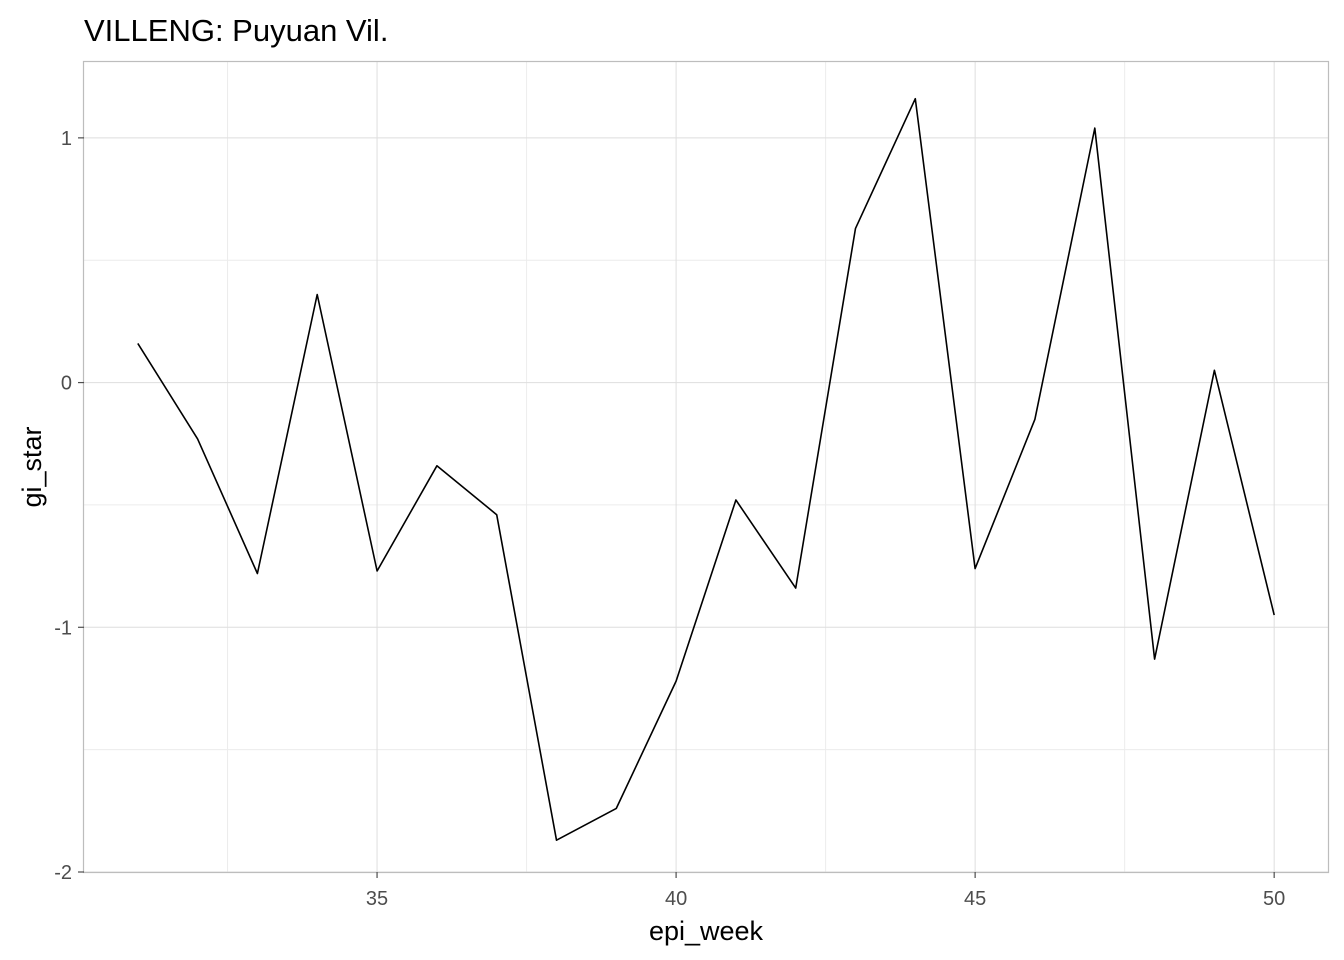 This screenshot has height=960, width=1344. I want to click on x-tick-label: 40, so click(676, 899).